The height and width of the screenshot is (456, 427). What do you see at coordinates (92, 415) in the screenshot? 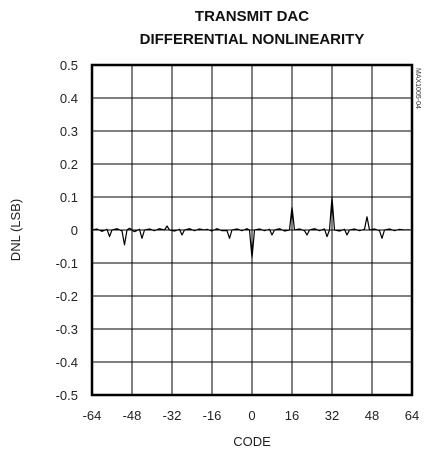
I see `x-tick-label: -64` at bounding box center [92, 415].